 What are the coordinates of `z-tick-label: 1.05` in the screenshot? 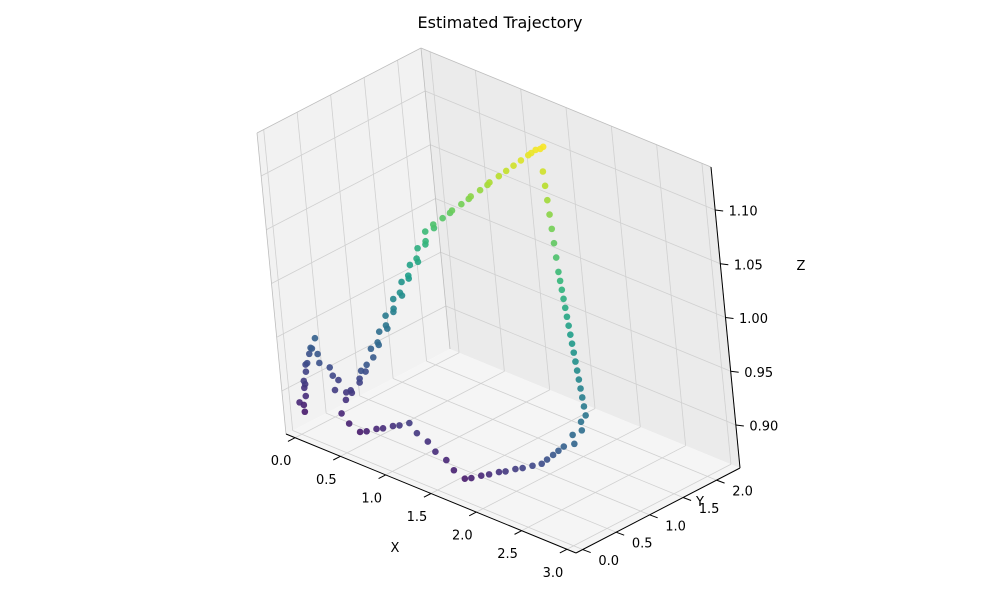 It's located at (748, 265).